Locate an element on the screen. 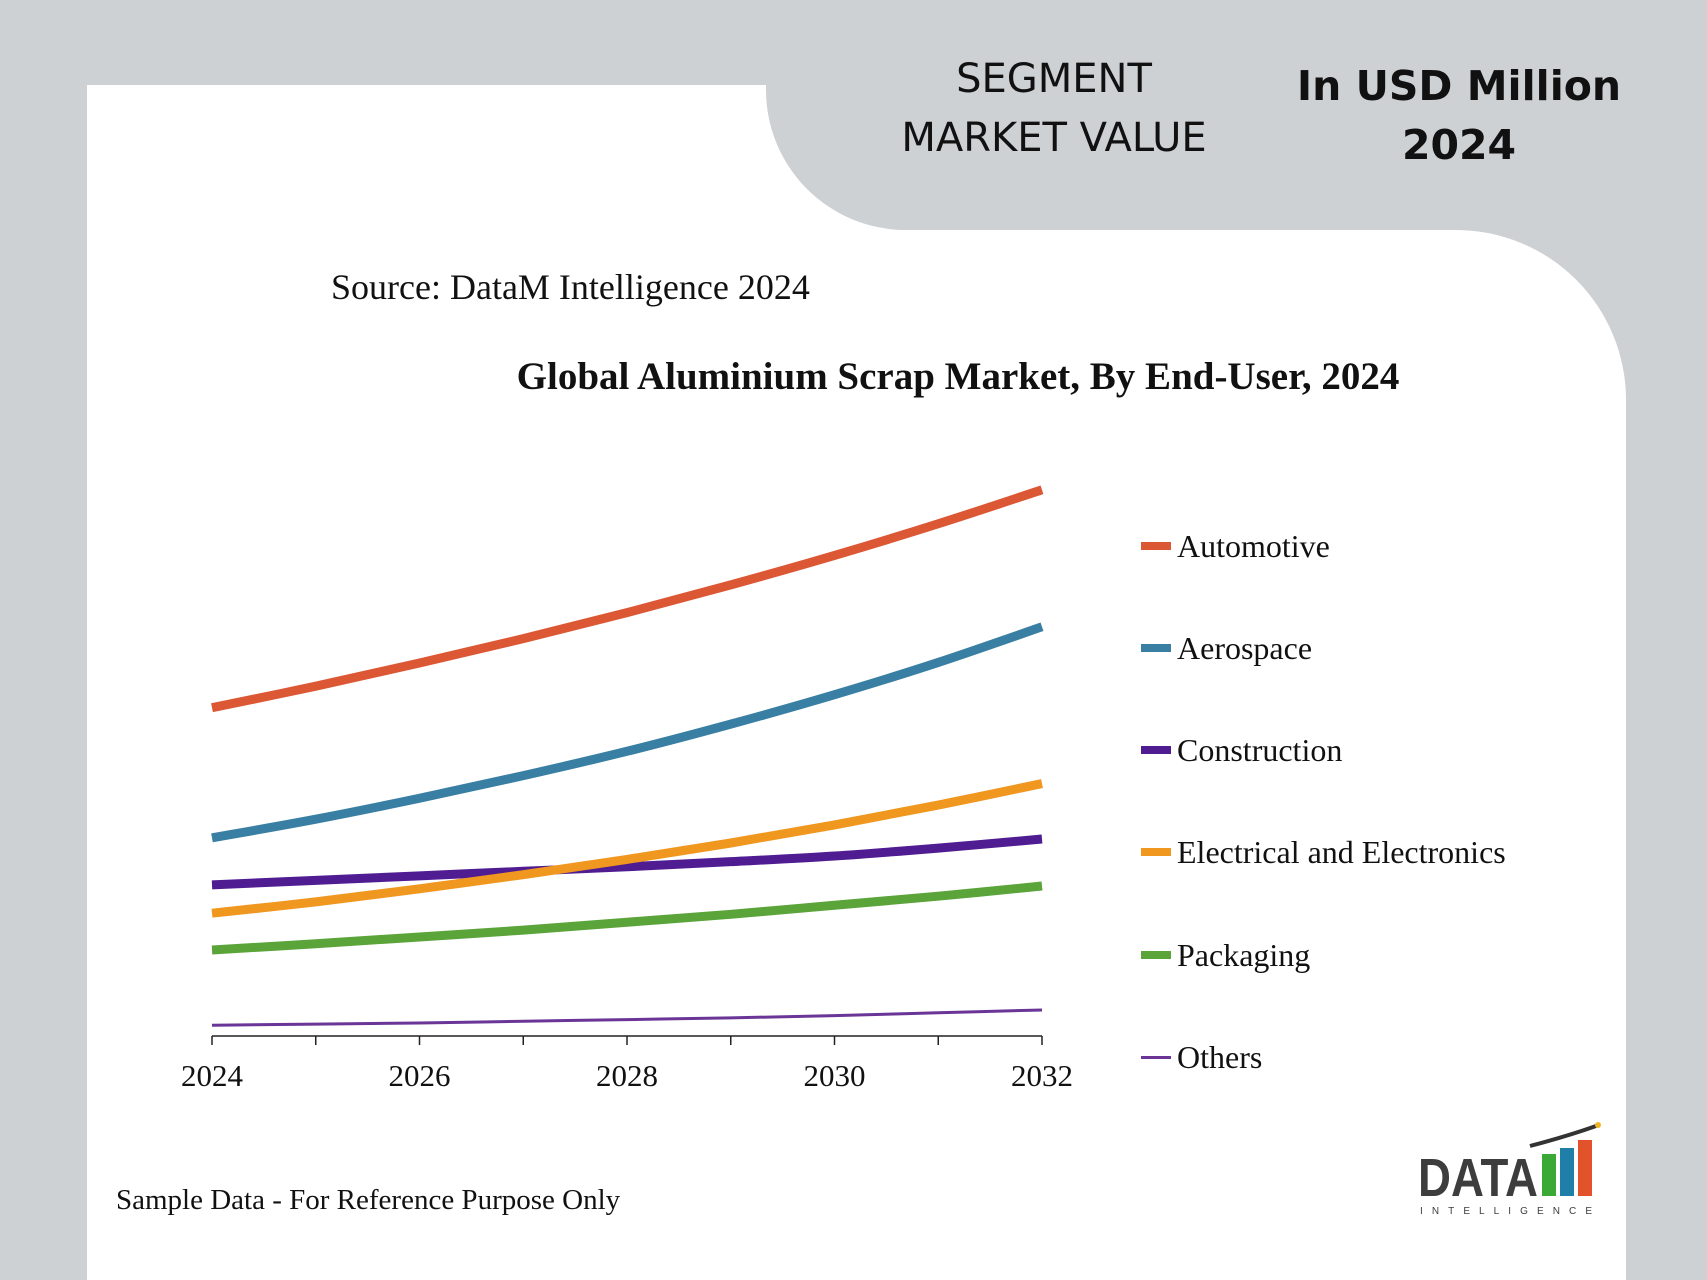 Image resolution: width=1707 pixels, height=1280 pixels. legend-item: Electrical and Electronics is located at coordinates (1323, 852).